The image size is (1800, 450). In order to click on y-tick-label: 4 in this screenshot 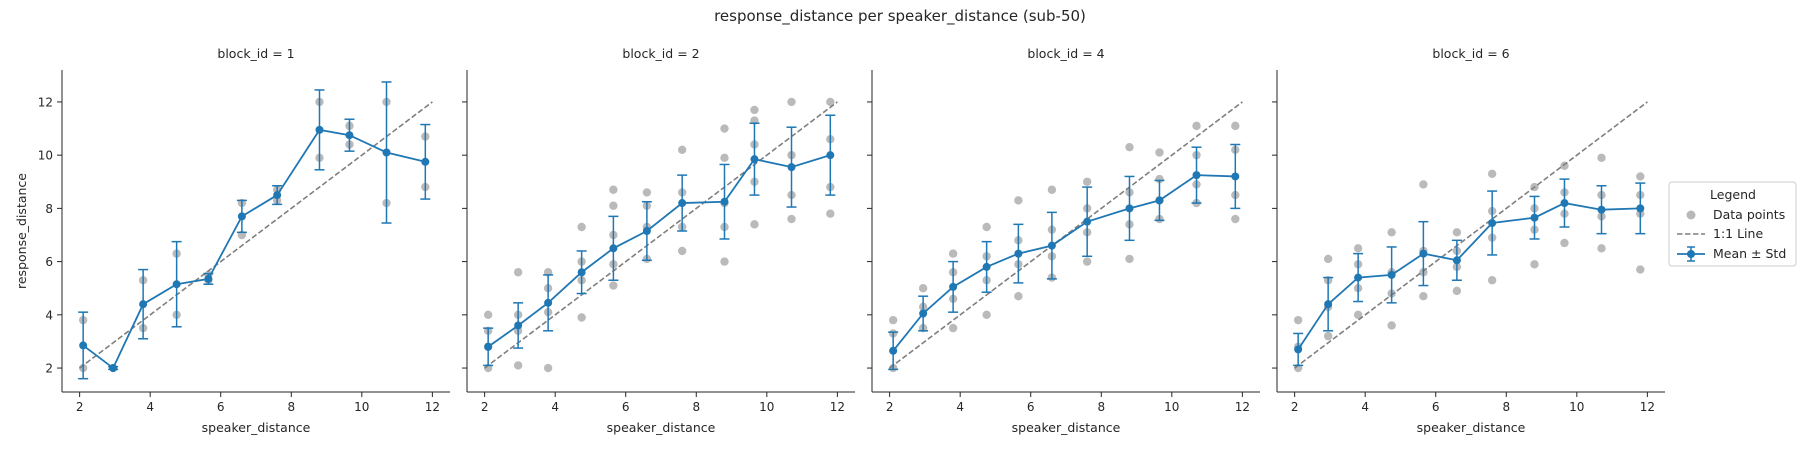, I will do `click(49, 315)`.